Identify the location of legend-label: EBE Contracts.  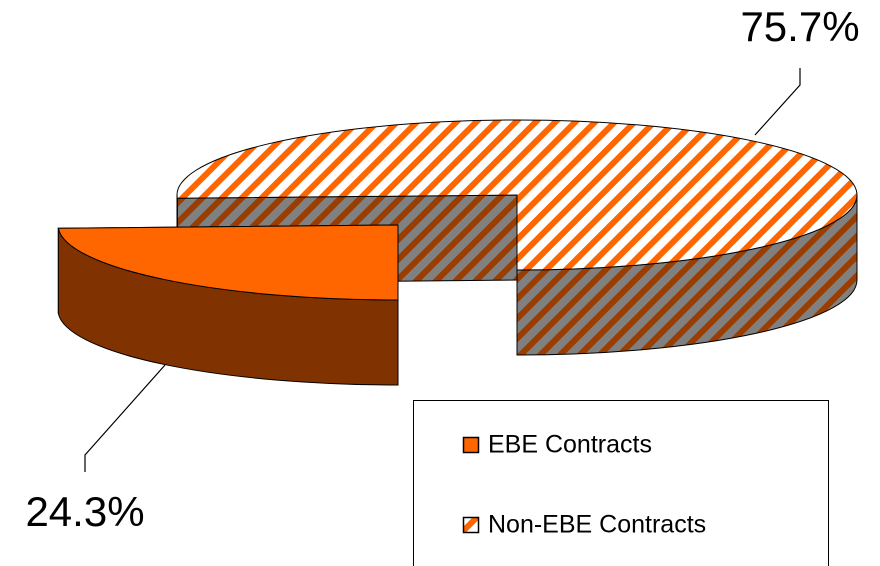
(570, 445).